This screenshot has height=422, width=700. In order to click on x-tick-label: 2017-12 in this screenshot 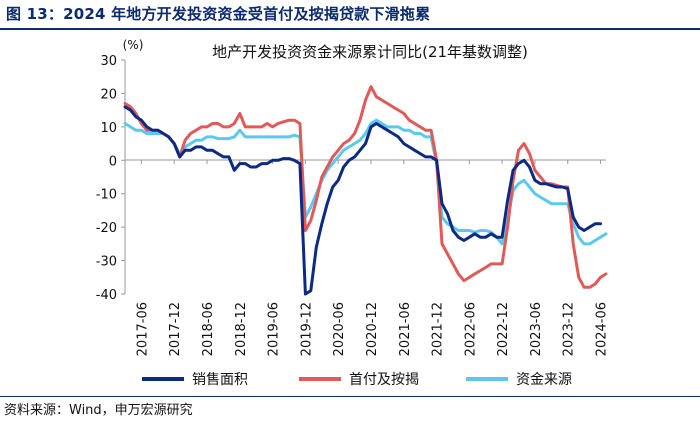, I will do `click(175, 329)`.